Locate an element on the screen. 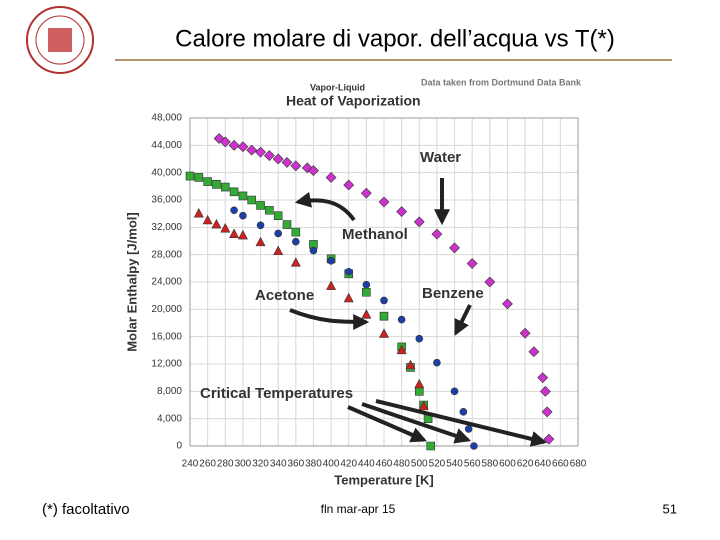  x-tick-label: 620 is located at coordinates (525, 464).